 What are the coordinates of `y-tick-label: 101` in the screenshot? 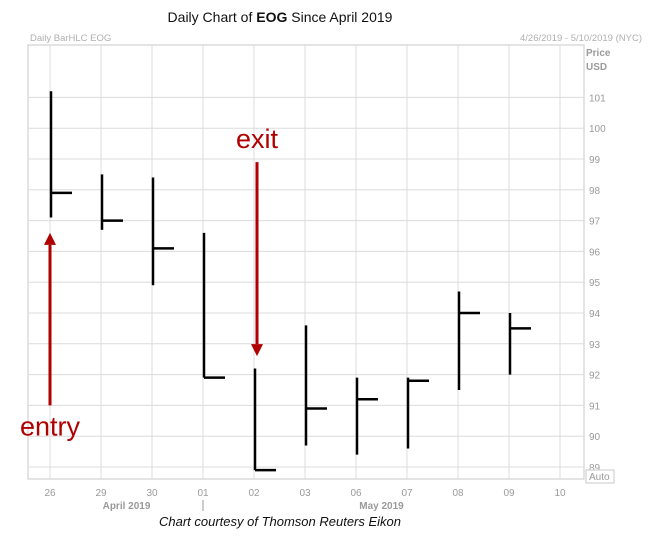 It's located at (597, 98).